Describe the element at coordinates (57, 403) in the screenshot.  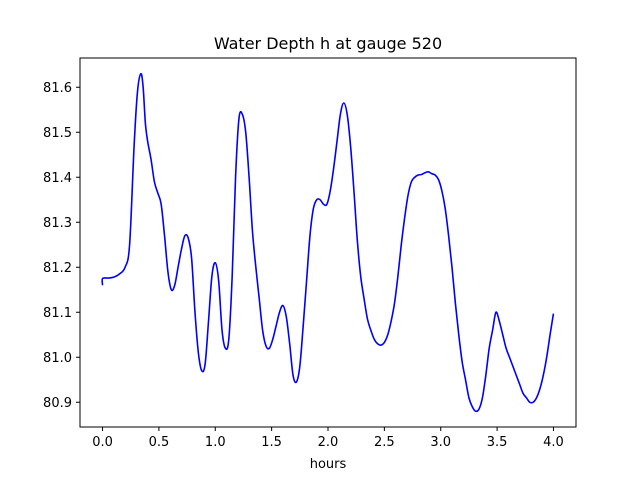
I see `y-tick-label: 80.9` at that location.